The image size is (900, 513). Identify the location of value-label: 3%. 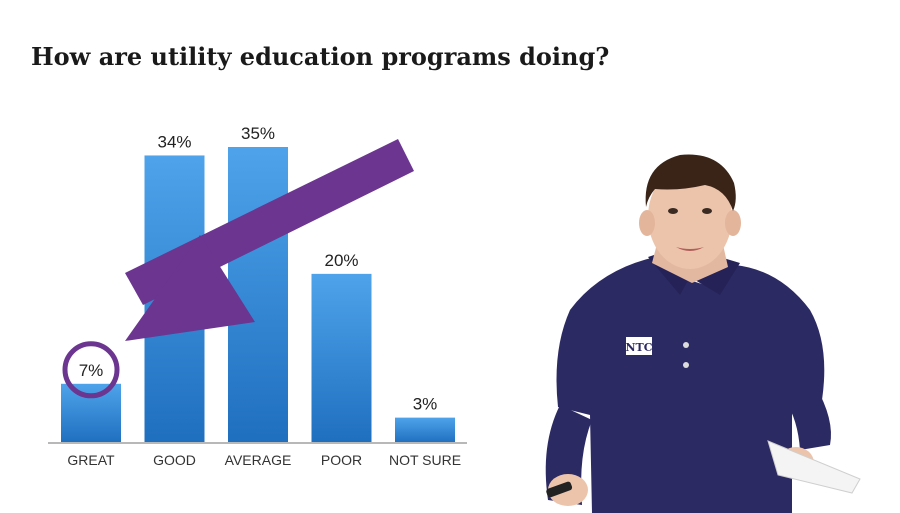
(425, 404).